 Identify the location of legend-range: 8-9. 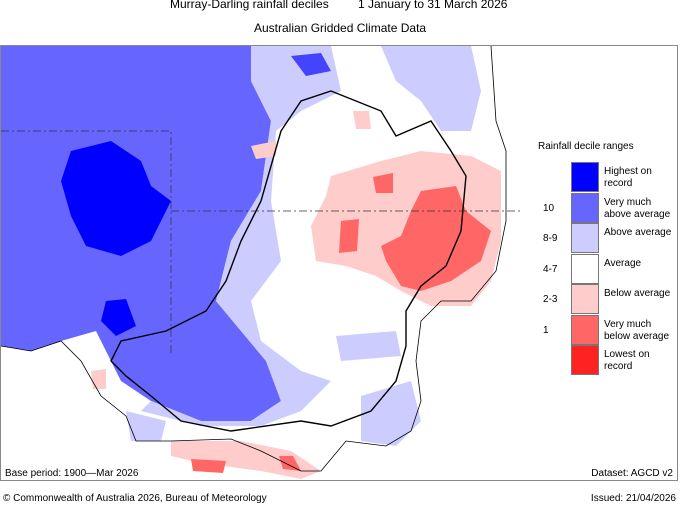
(550, 238).